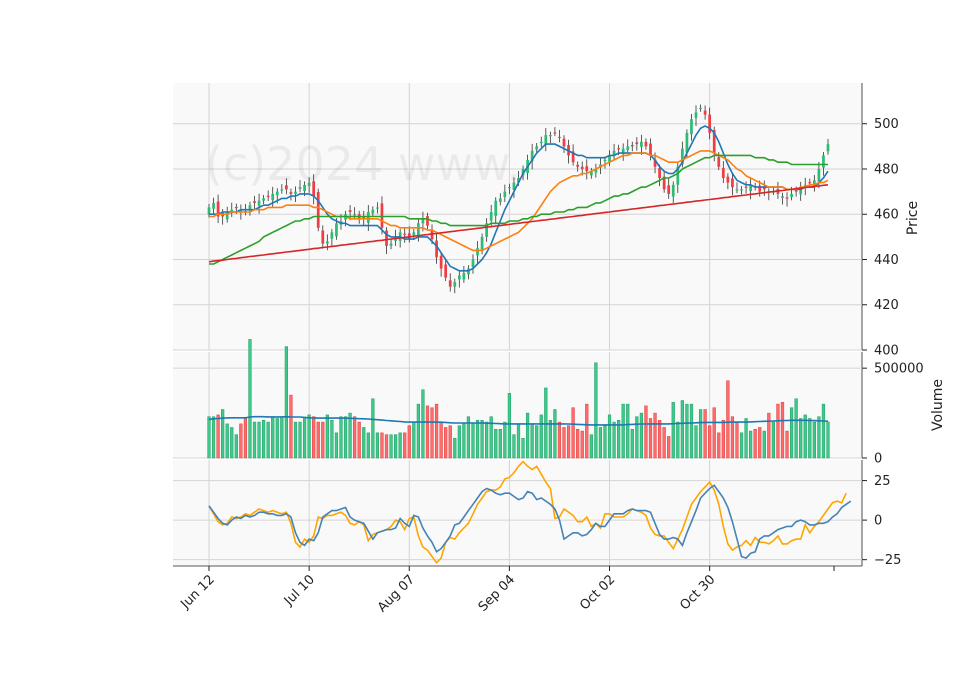 The width and height of the screenshot is (960, 690). What do you see at coordinates (886, 215) in the screenshot?
I see `price-ytick-label-3: 460` at bounding box center [886, 215].